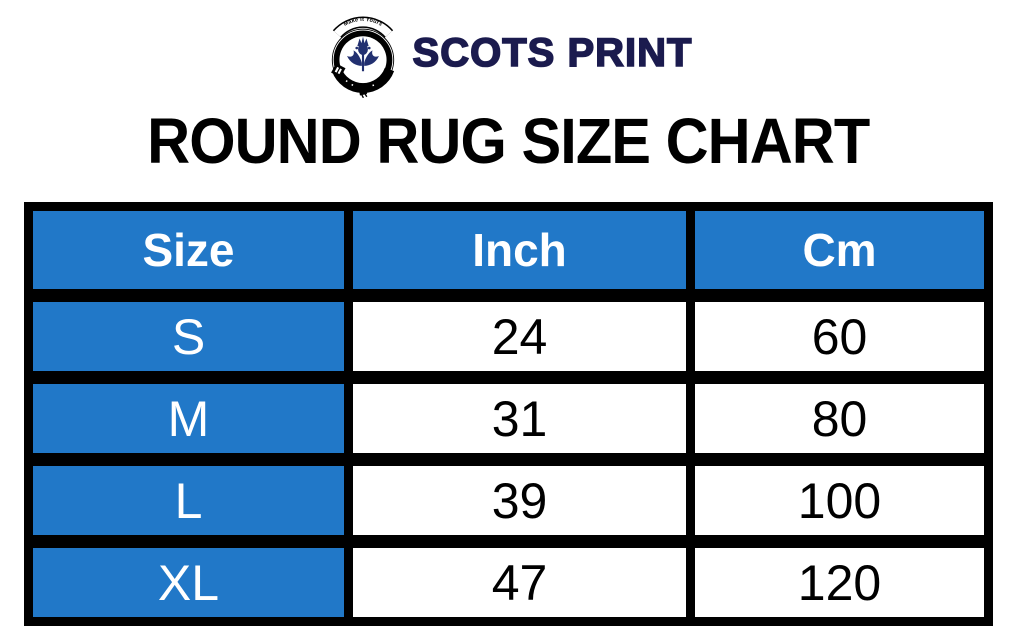 The height and width of the screenshot is (640, 1017). What do you see at coordinates (519, 500) in the screenshot?
I see `cell-inch-l: 39` at bounding box center [519, 500].